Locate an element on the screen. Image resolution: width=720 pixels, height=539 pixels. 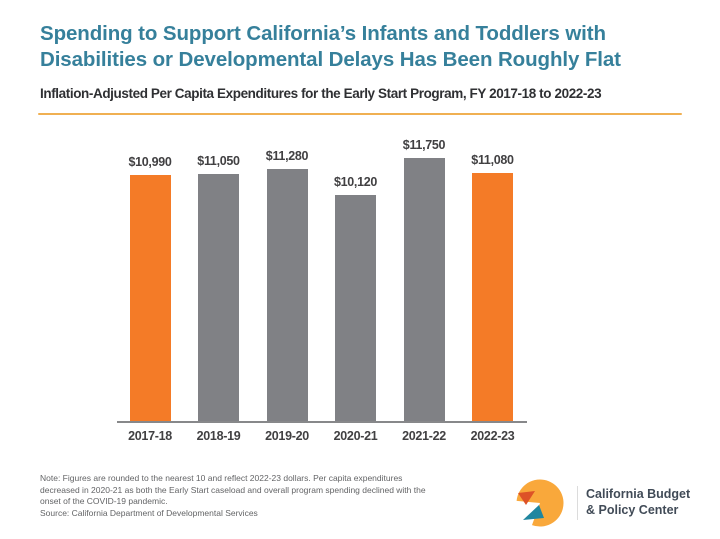
bar-value-label: $11,750 is located at coordinates (424, 145).